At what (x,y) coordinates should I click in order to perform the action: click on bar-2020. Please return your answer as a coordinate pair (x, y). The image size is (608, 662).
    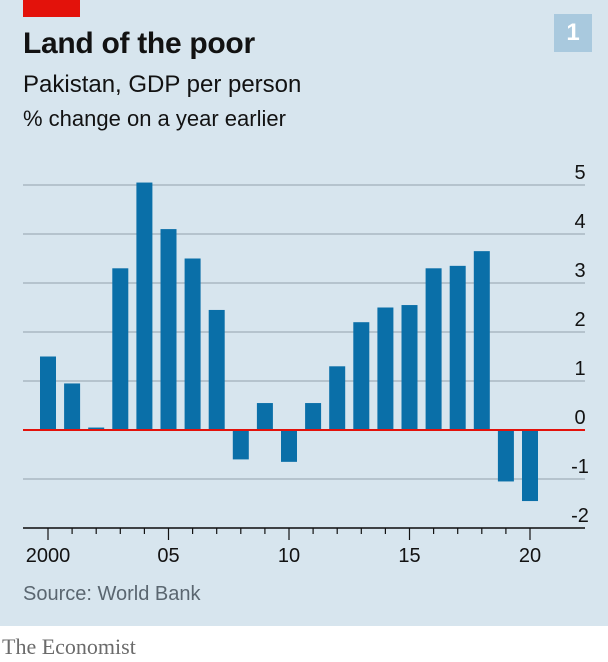
    Looking at the image, I should click on (530, 466).